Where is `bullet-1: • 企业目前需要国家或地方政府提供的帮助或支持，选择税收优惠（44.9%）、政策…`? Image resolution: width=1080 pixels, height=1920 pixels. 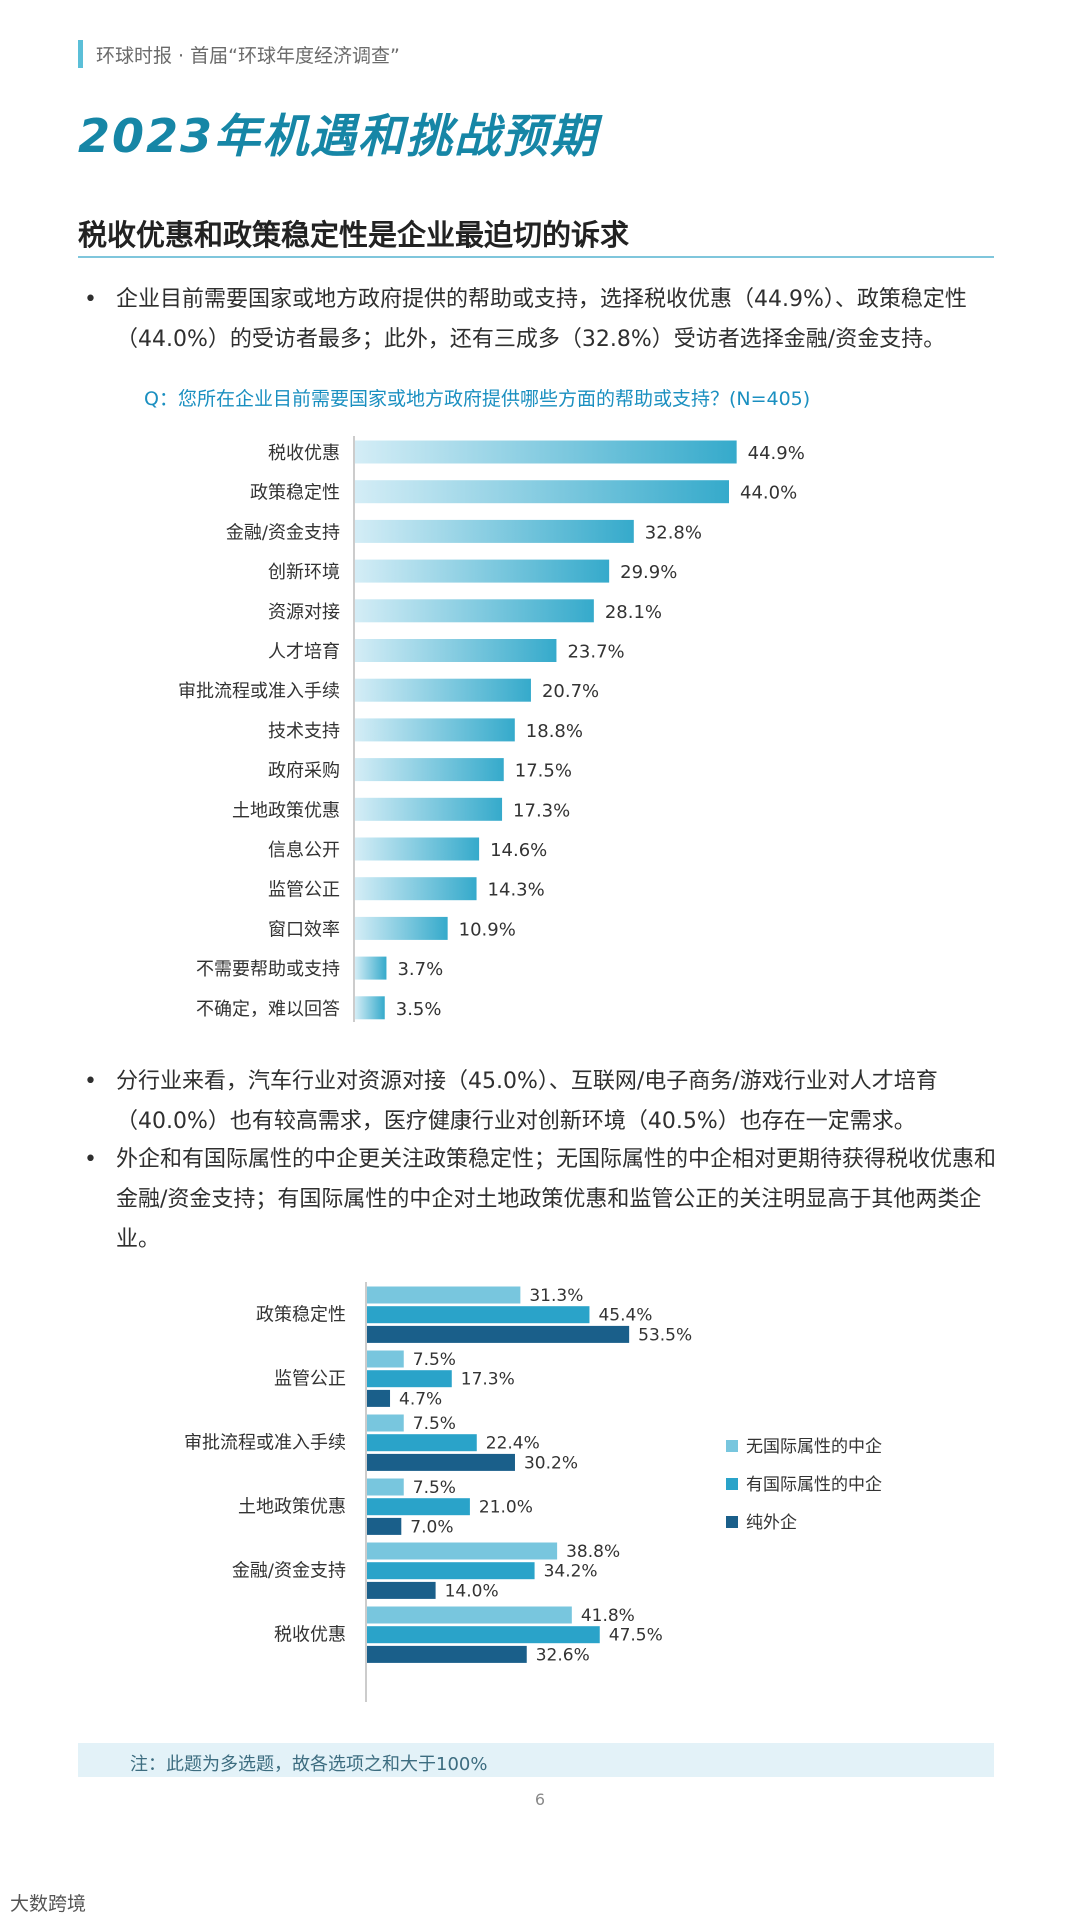
bullet-1: • 企业目前需要国家或地方政府提供的帮助或支持，选择税收优惠（44.9%）、政策… is located at coordinates (540, 320).